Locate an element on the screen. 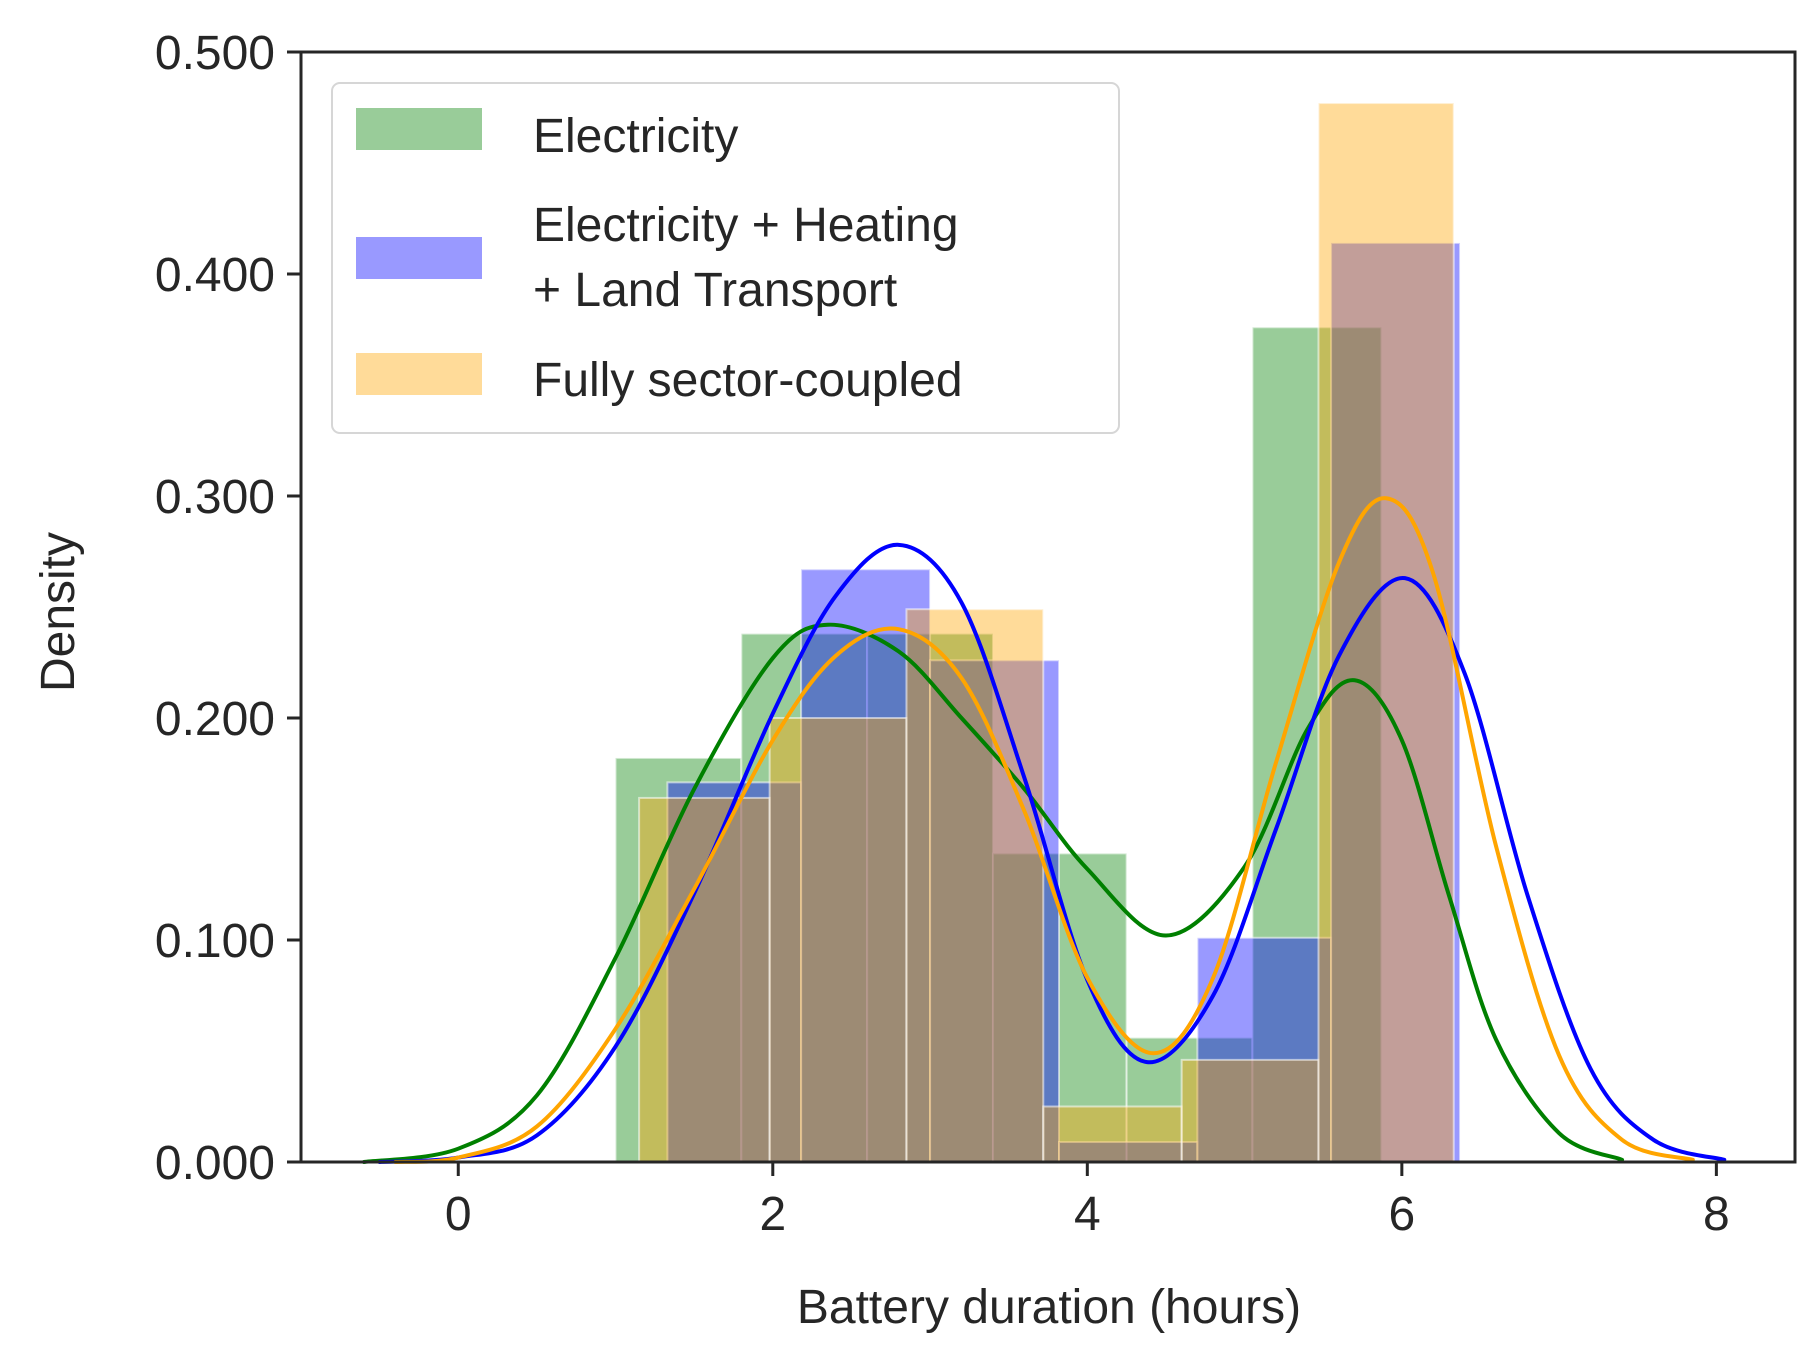  legend-swatch-electricity is located at coordinates (419, 129).